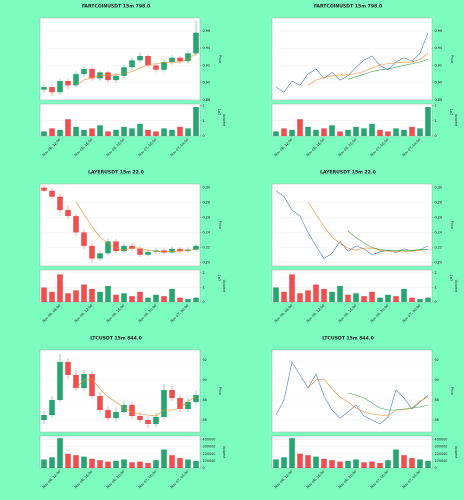 The width and height of the screenshot is (464, 500). What do you see at coordinates (204, 273) in the screenshot?
I see `volume-tick-label: 2` at bounding box center [204, 273].